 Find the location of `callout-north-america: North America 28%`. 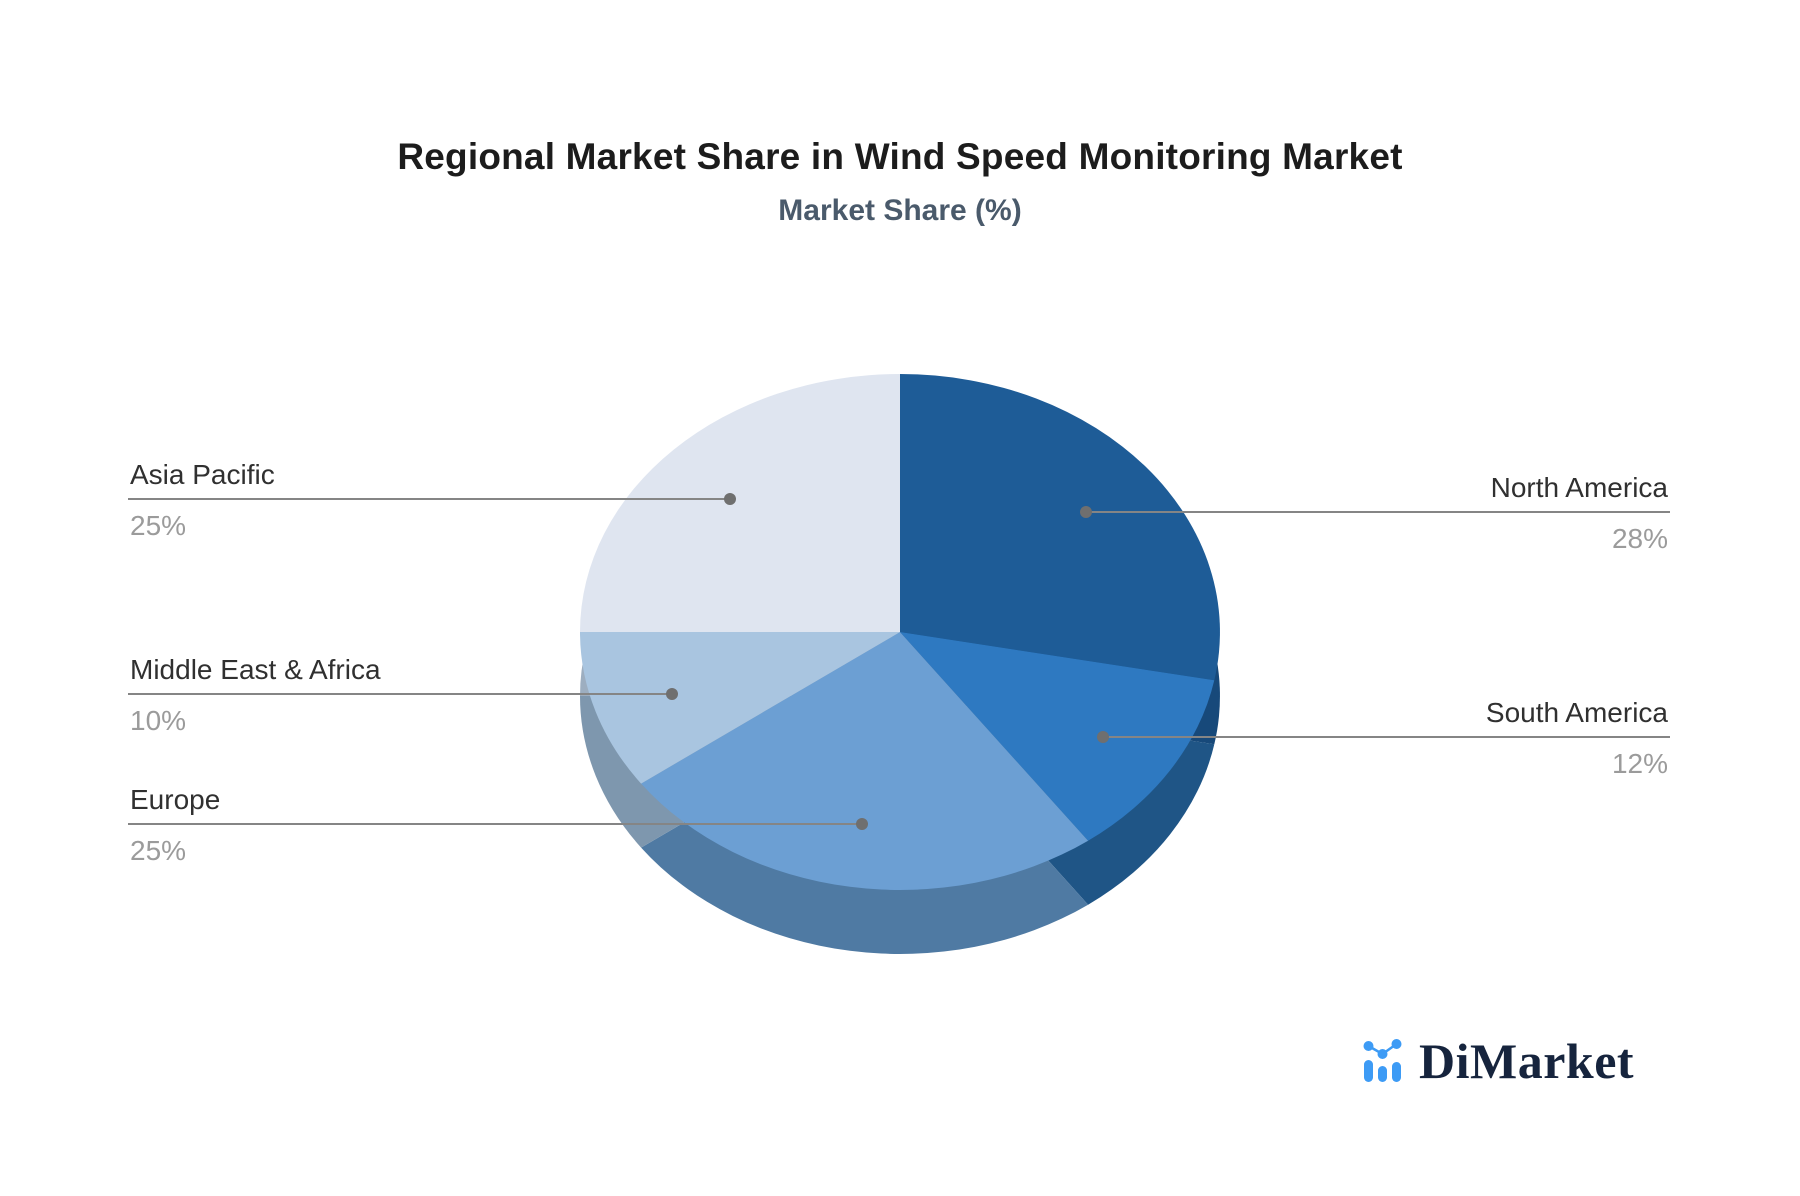

callout-north-america: North America 28% is located at coordinates (1375, 513).